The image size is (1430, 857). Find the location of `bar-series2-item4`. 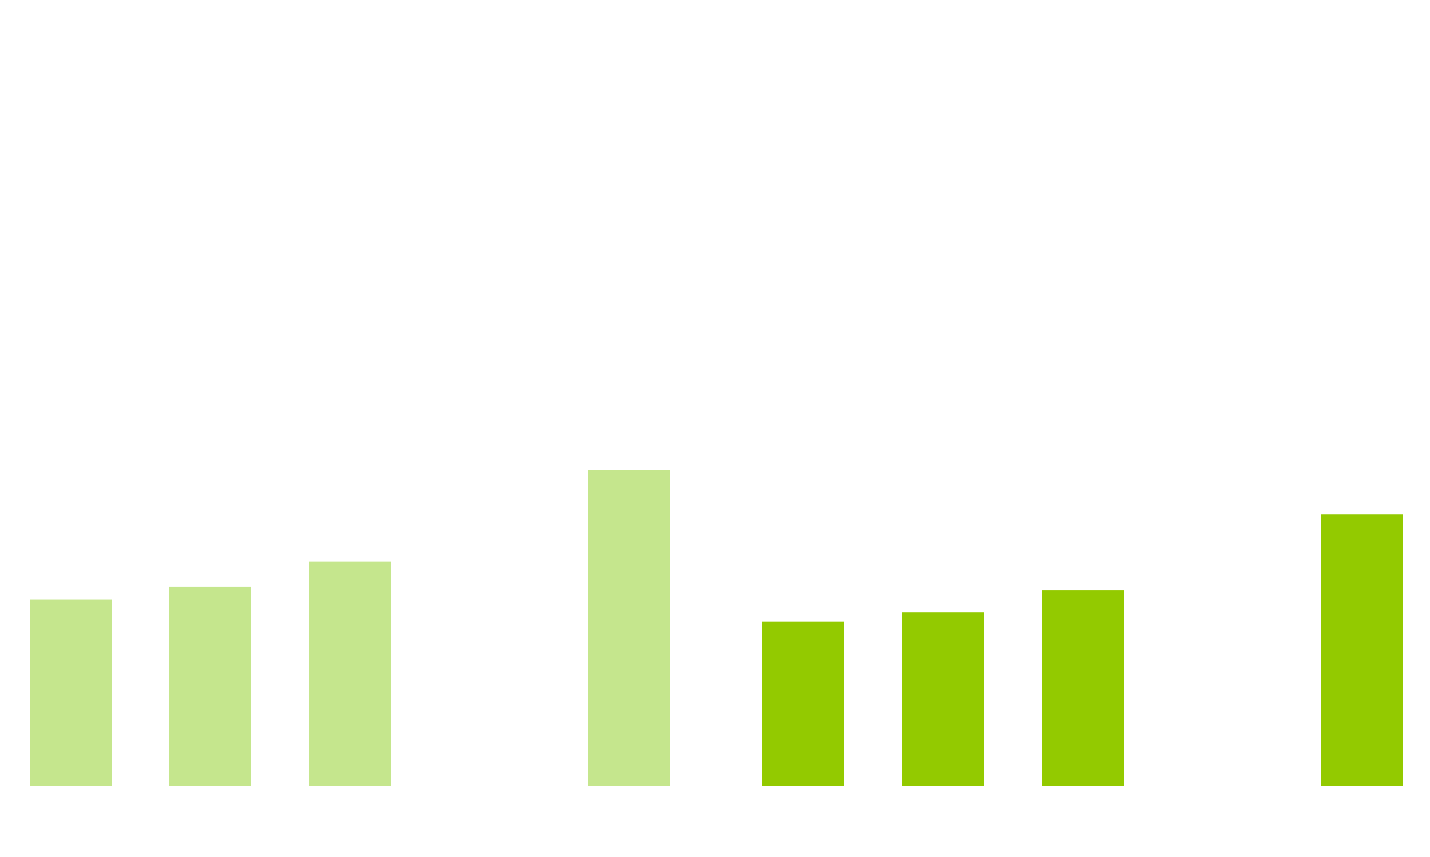

bar-series2-item4 is located at coordinates (1362, 650).